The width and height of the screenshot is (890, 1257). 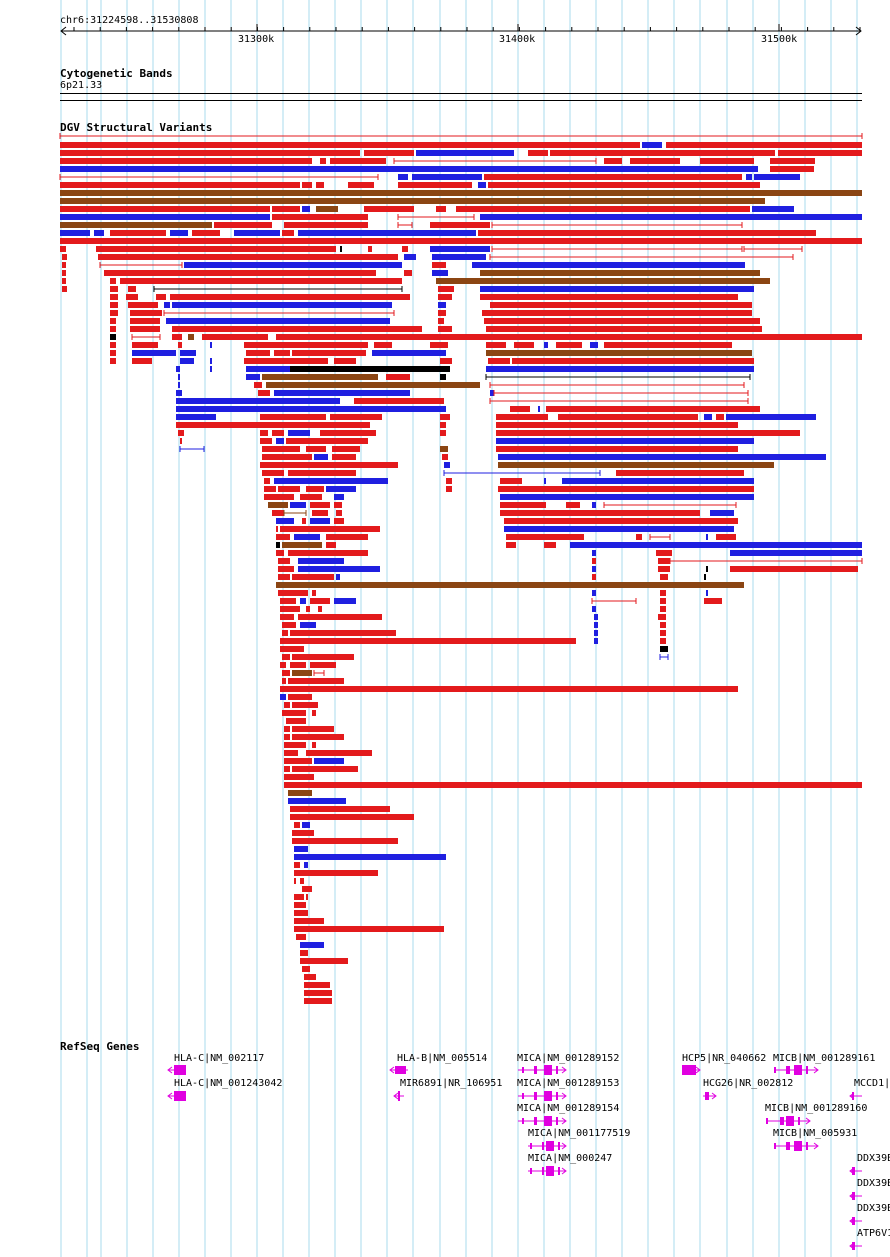 What do you see at coordinates (579, 1133) in the screenshot?
I see `gene-label-mica-4: MICA|NM_001177519` at bounding box center [579, 1133].